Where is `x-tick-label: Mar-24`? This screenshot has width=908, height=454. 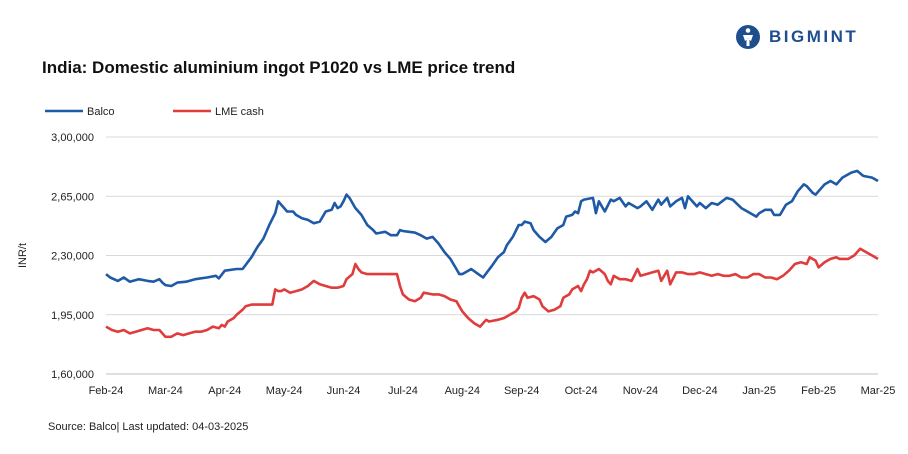
x-tick-label: Mar-24 is located at coordinates (165, 391).